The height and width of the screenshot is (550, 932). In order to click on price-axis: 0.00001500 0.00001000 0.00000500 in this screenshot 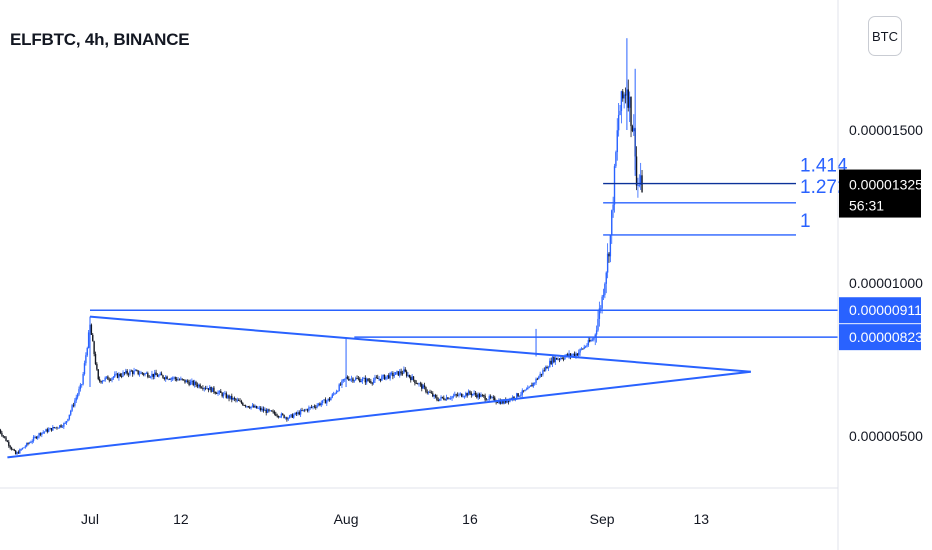, I will do `click(886, 283)`.